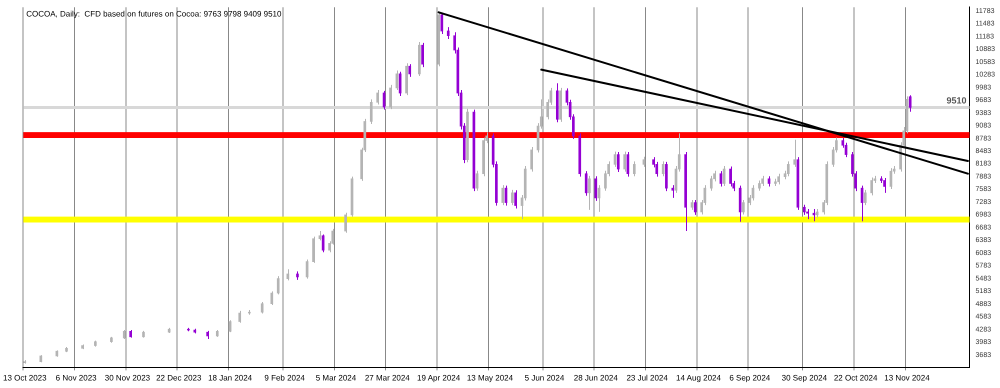 Image resolution: width=1000 pixels, height=388 pixels. Describe the element at coordinates (25, 377) in the screenshot. I see `x-tick-label: 13 Oct 2023` at that location.